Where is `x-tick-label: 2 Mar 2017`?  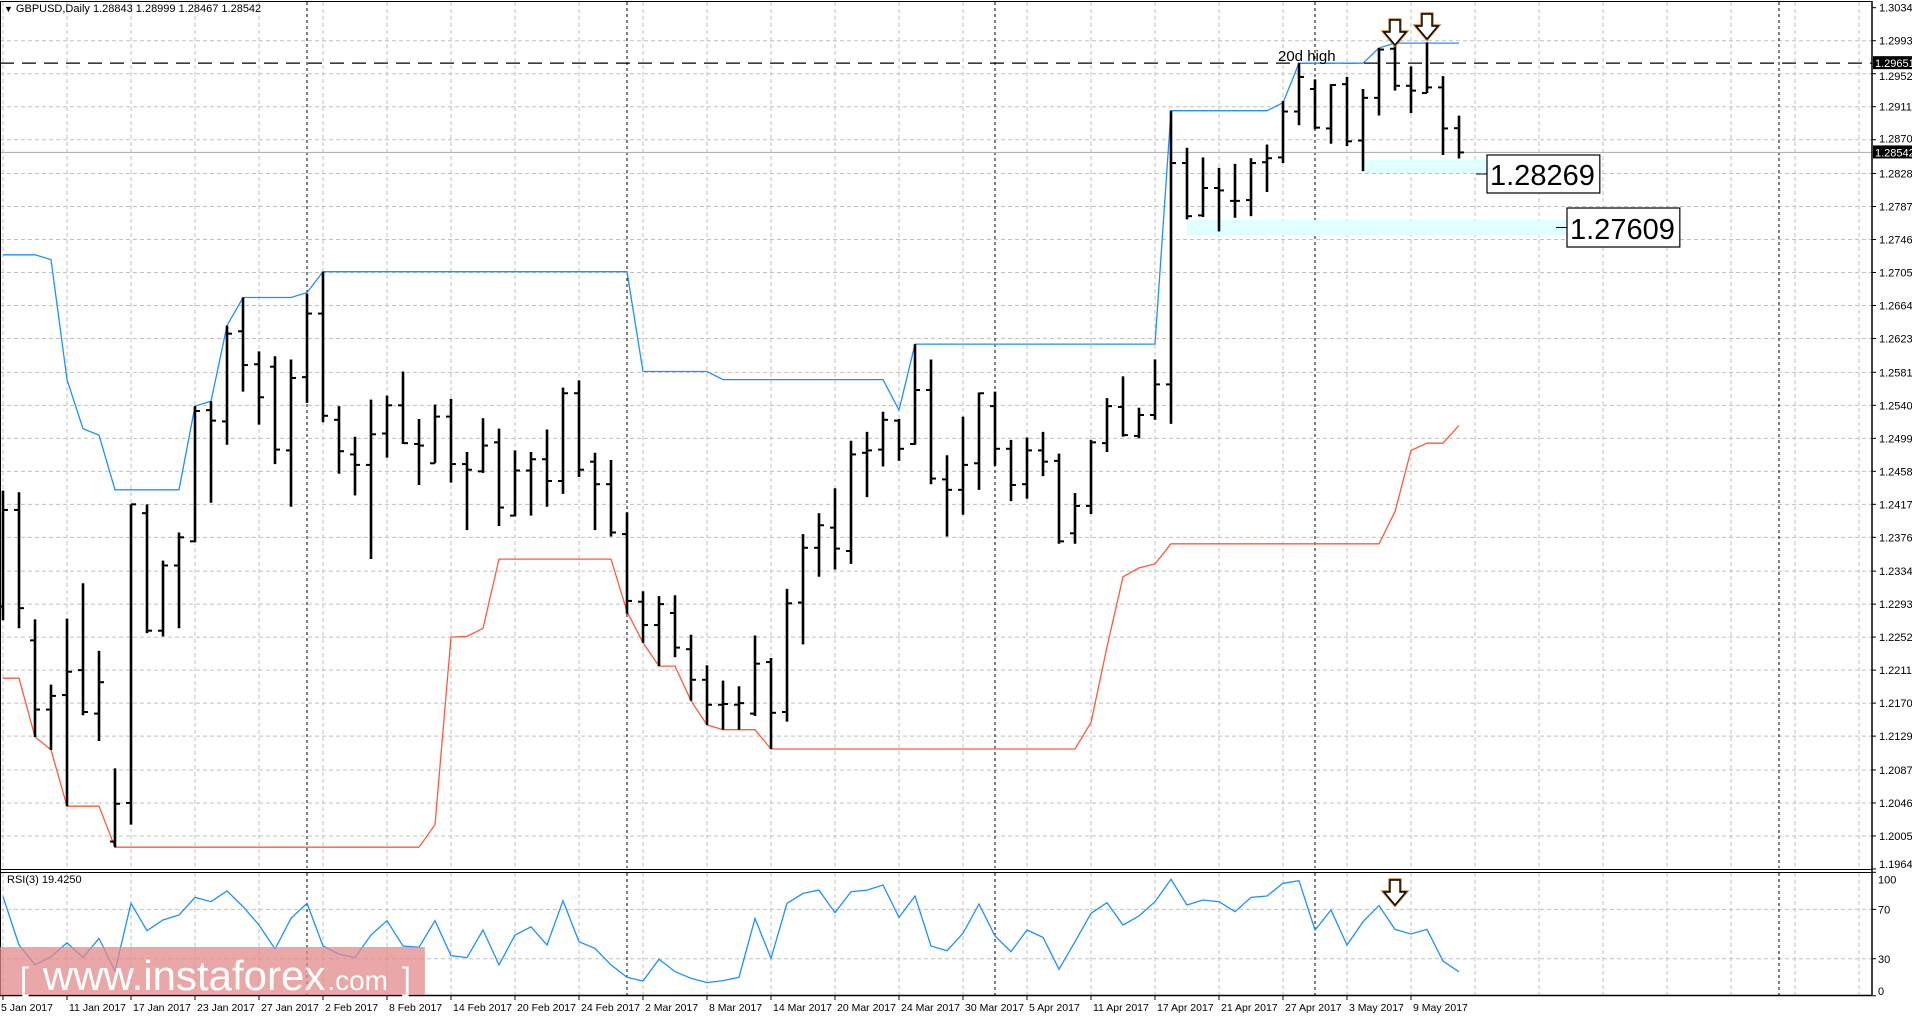 x-tick-label: 2 Mar 2017 is located at coordinates (671, 1008).